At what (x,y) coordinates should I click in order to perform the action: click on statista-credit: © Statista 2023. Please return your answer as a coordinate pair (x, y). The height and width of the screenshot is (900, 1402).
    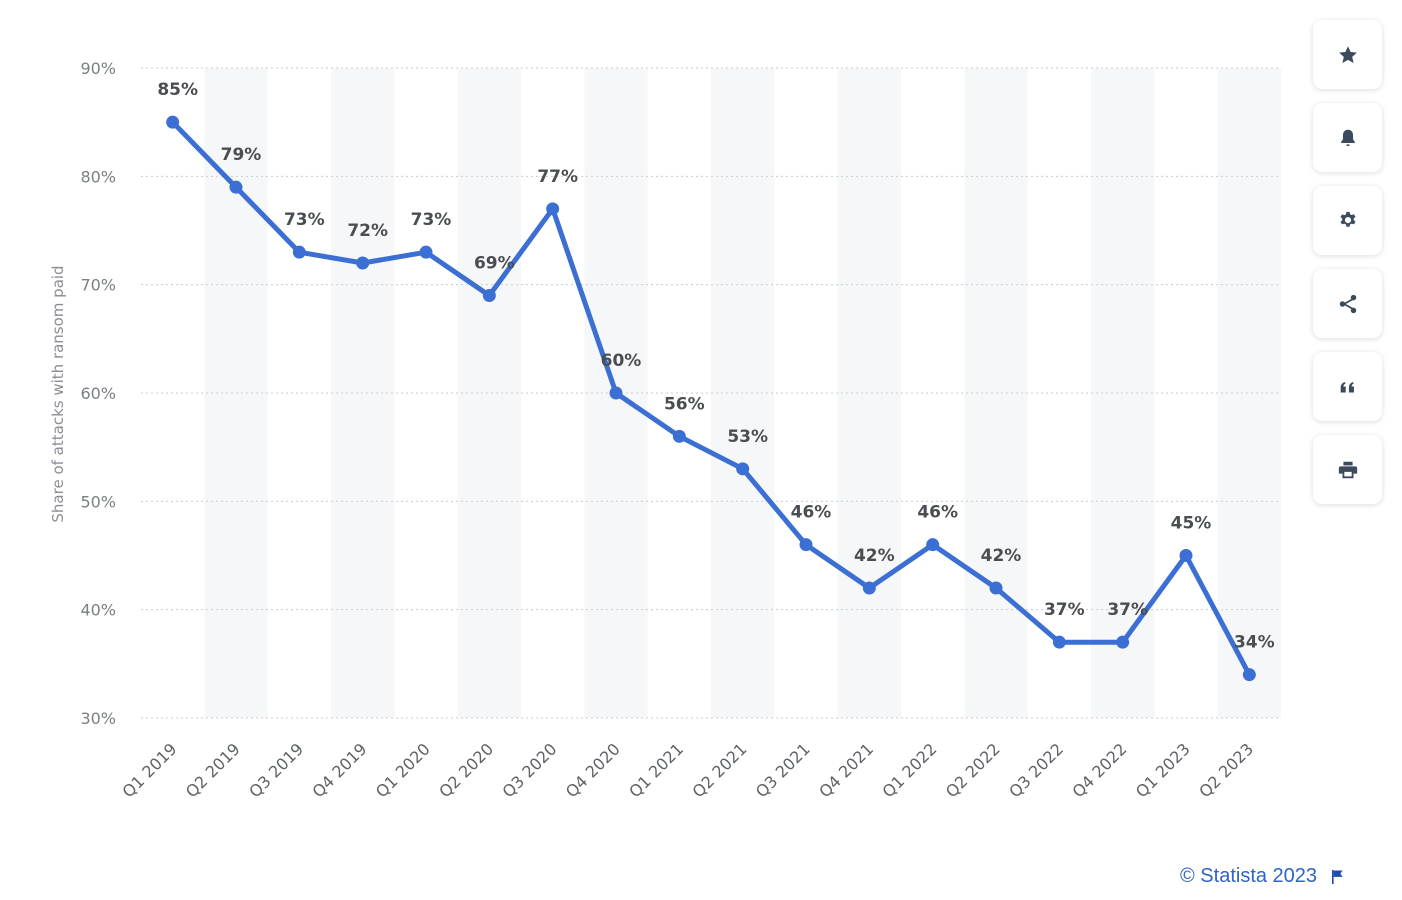
    Looking at the image, I should click on (1262, 876).